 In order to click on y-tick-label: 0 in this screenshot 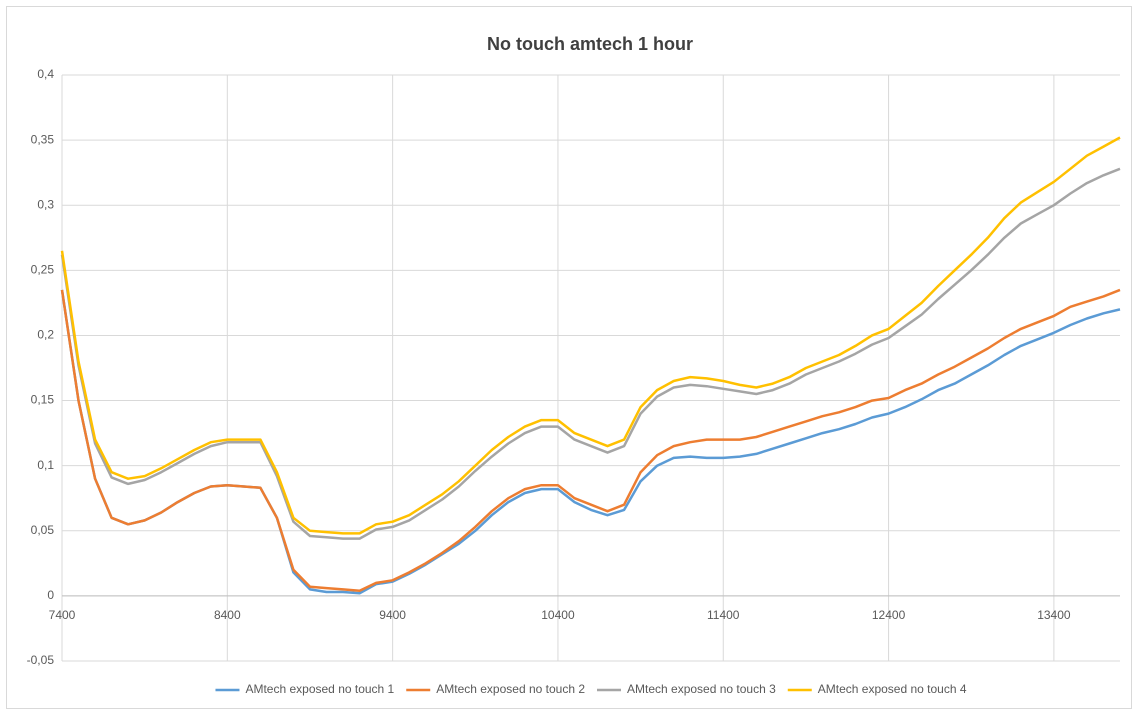, I will do `click(50, 595)`.